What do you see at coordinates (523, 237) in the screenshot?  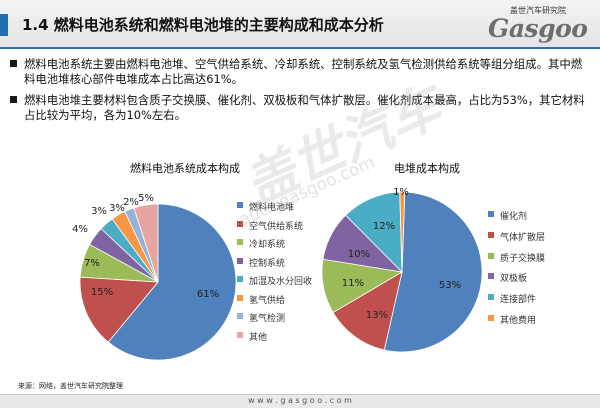 I see `legend-label: 气体扩散层` at bounding box center [523, 237].